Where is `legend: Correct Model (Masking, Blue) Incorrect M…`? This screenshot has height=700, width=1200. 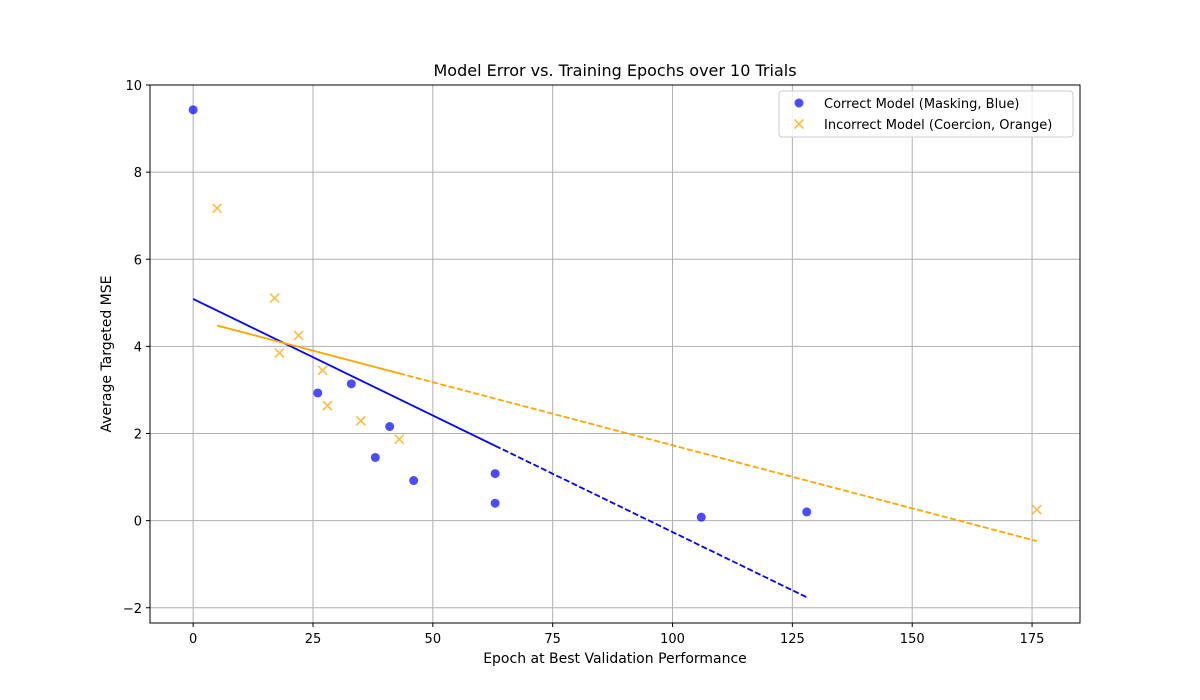 legend: Correct Model (Masking, Blue) Incorrect M… is located at coordinates (926, 114).